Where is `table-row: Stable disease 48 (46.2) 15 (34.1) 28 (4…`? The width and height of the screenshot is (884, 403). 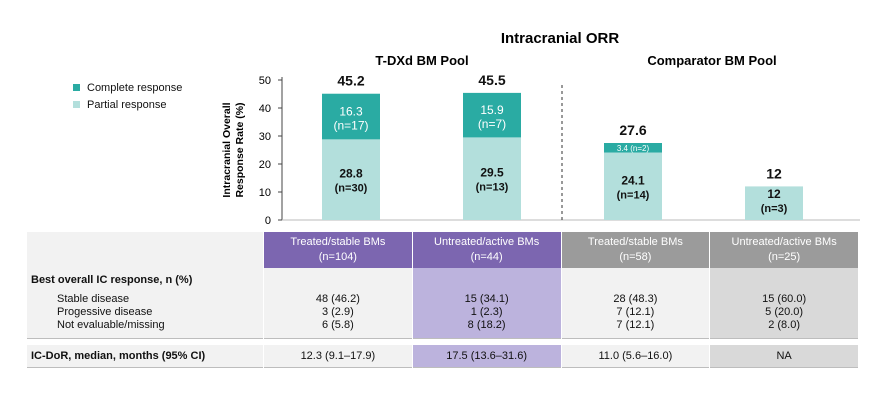
table-row: Stable disease 48 (46.2) 15 (34.1) 28 (4… is located at coordinates (442, 299).